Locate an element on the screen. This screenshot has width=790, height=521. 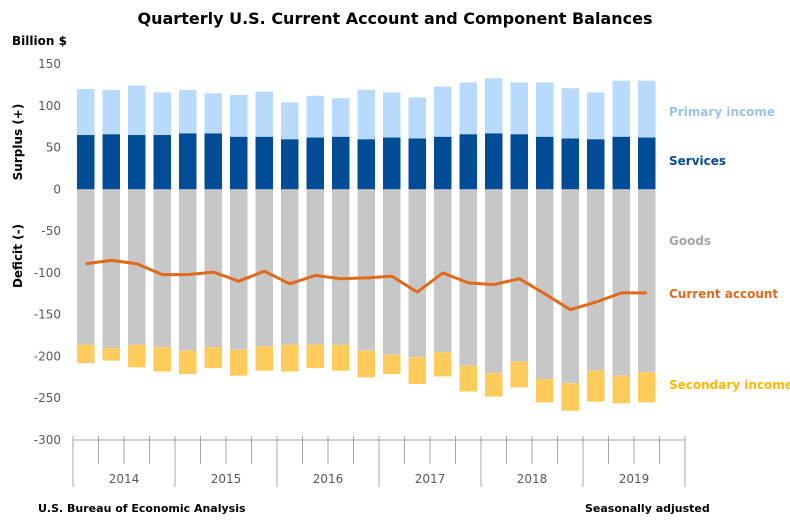
y-tick-label: -250 is located at coordinates (47, 398).